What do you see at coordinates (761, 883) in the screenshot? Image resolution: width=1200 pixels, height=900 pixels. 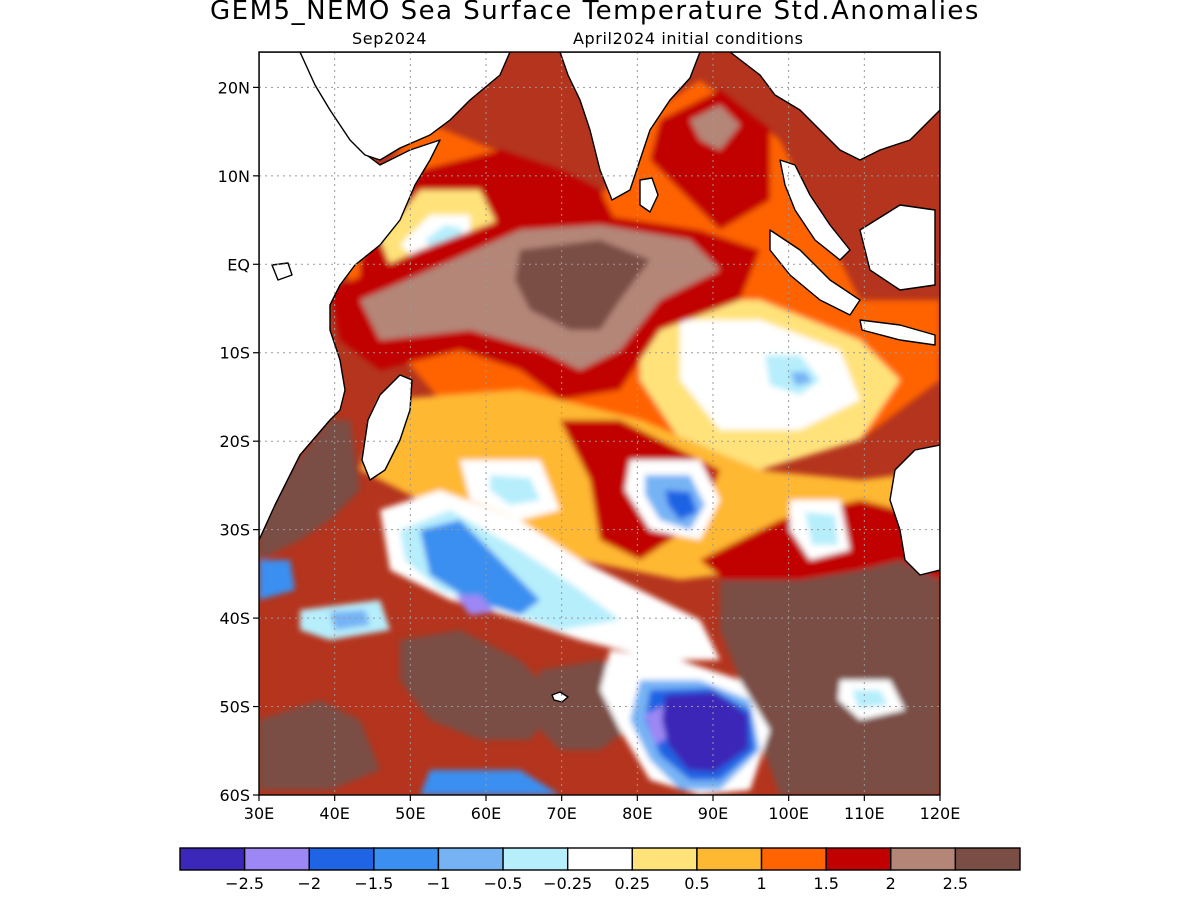 I see `colorbar-label: 1` at bounding box center [761, 883].